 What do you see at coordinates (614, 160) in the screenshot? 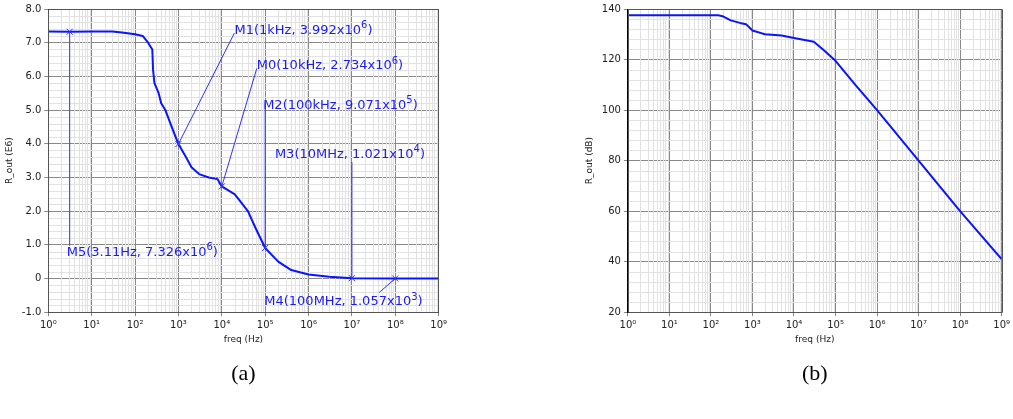
I see `y-tick-label: 80` at bounding box center [614, 160].